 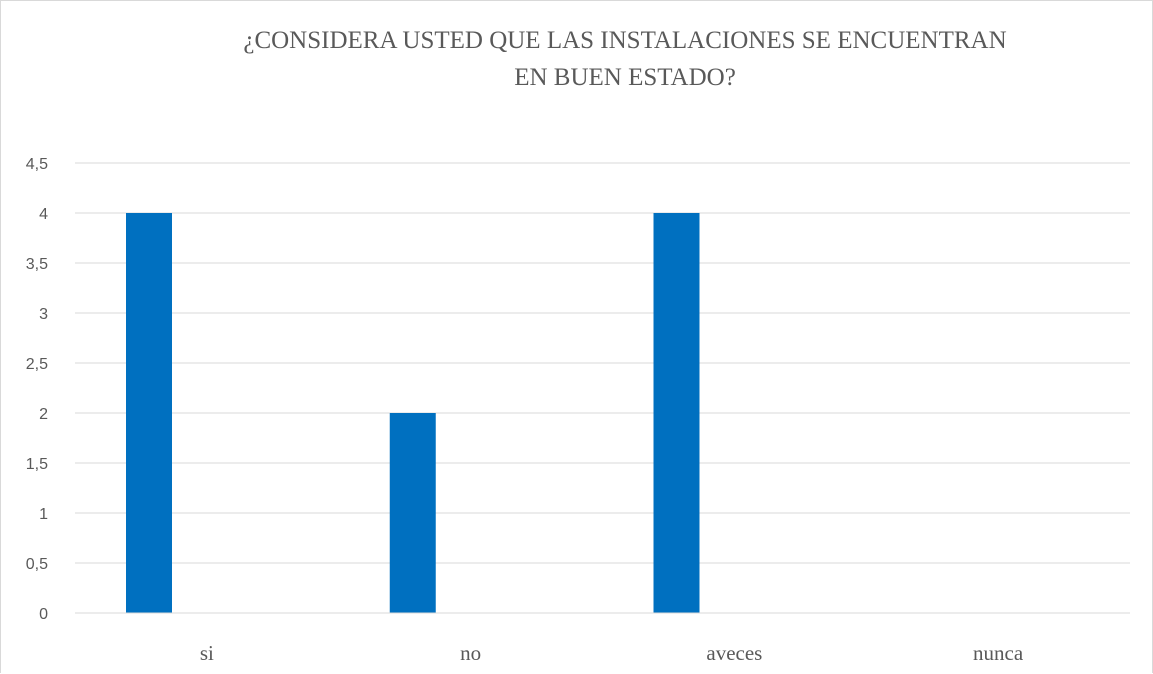 What do you see at coordinates (998, 653) in the screenshot?
I see `x-tick-label: nunca` at bounding box center [998, 653].